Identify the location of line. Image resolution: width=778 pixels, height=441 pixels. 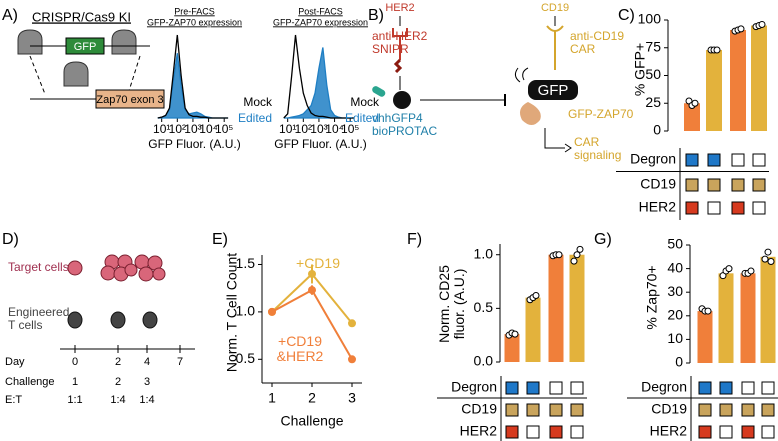
(193, 76).